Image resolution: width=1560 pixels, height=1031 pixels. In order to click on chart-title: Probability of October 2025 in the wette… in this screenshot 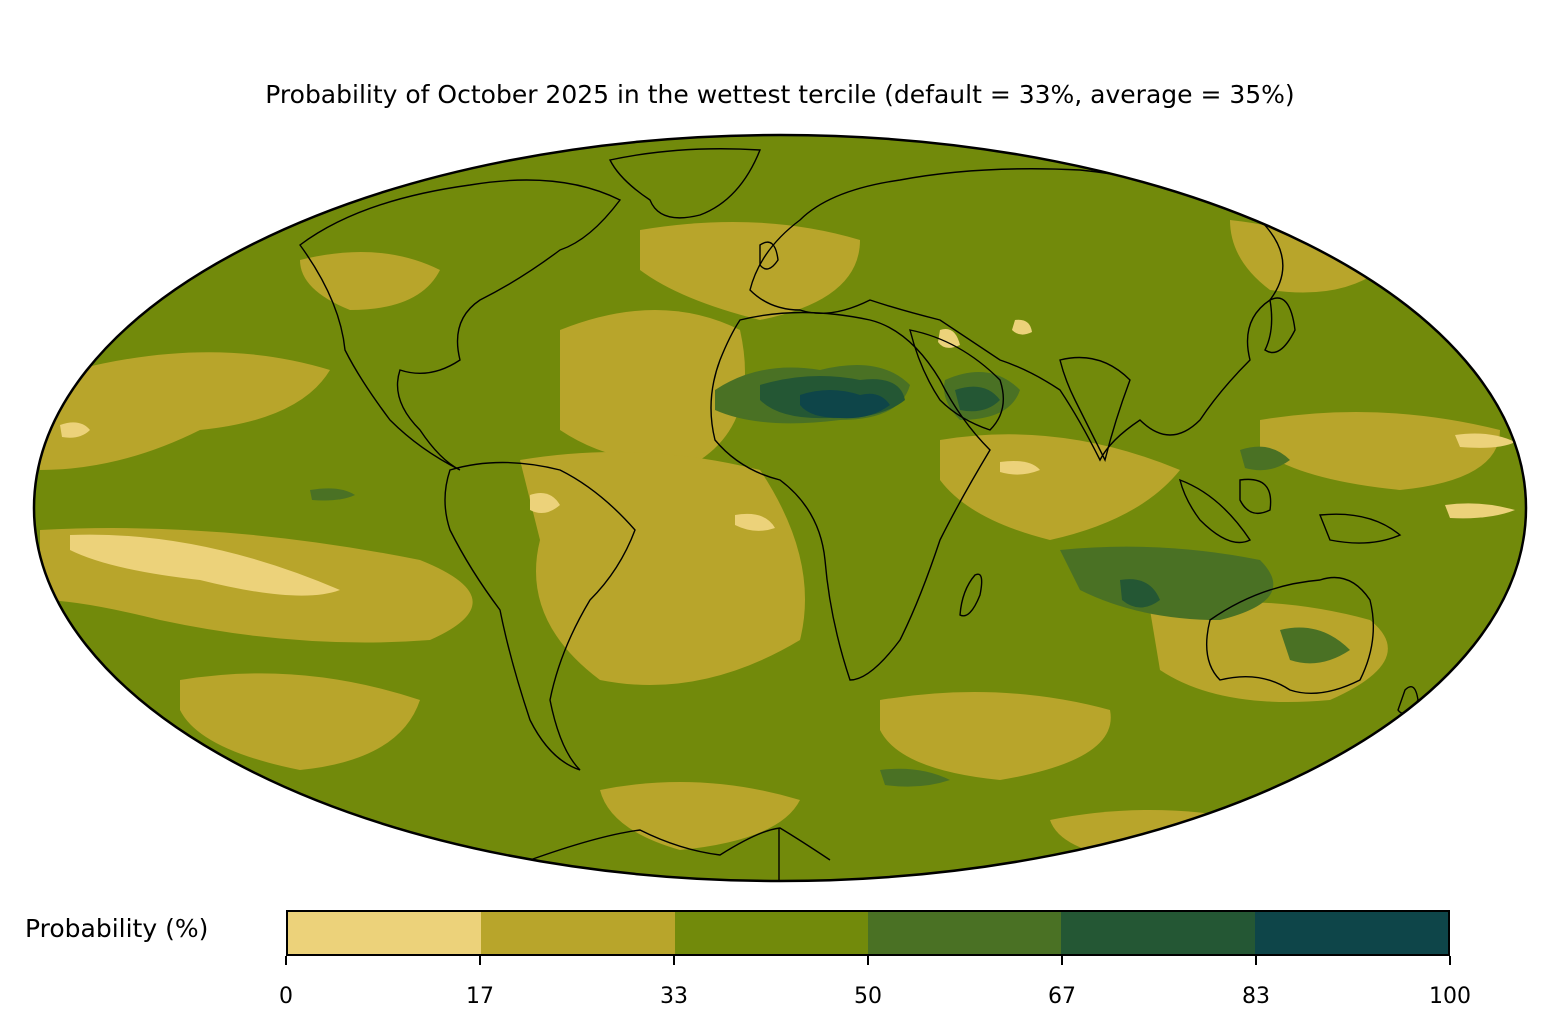, I will do `click(780, 94)`.